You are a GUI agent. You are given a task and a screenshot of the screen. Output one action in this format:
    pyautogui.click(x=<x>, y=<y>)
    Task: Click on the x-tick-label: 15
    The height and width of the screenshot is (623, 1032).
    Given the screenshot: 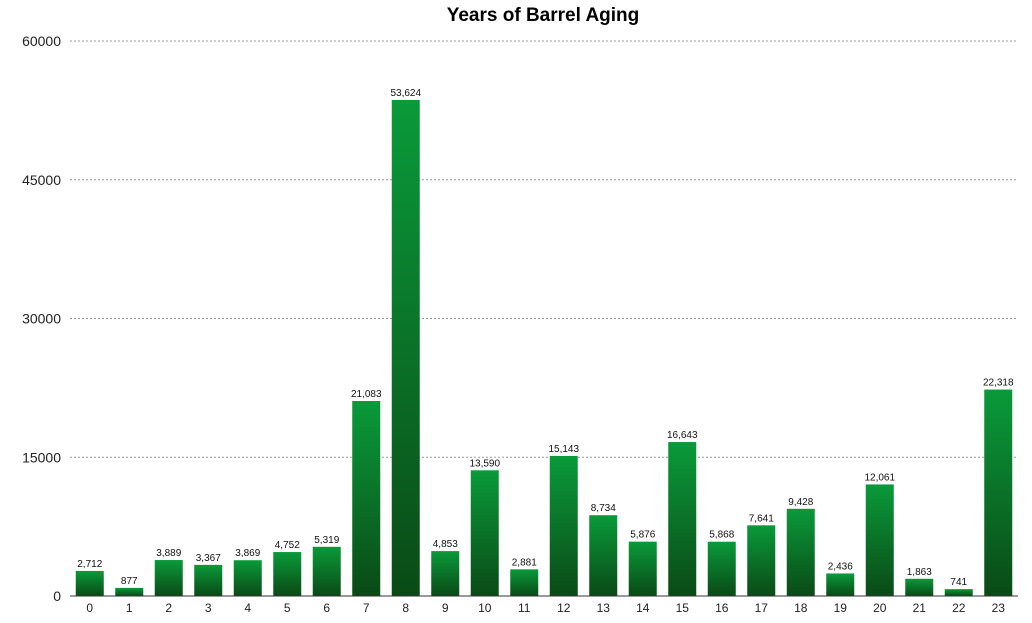 What is the action you would take?
    pyautogui.click(x=683, y=608)
    